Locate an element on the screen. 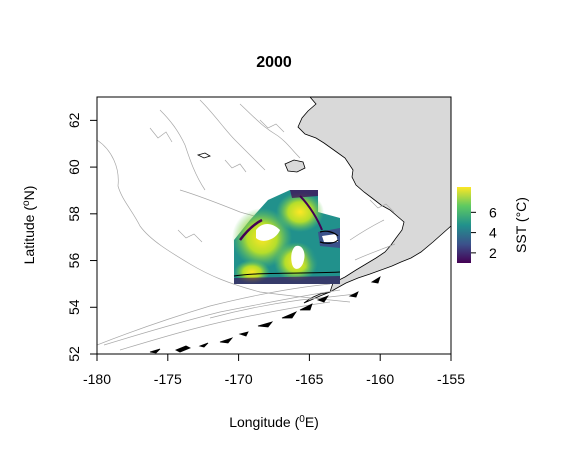 Image resolution: width=568 pixels, height=472 pixels. x-tick-label: -170 is located at coordinates (239, 379).